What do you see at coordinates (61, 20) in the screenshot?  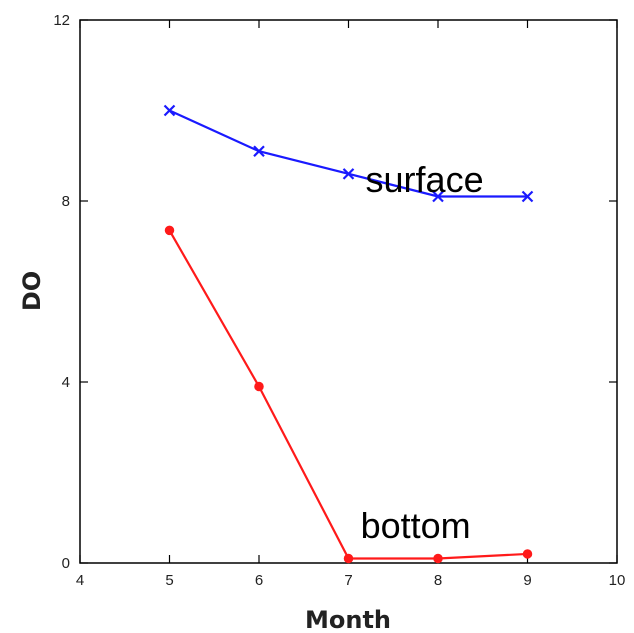 I see `y-tick-label: 12` at bounding box center [61, 20].